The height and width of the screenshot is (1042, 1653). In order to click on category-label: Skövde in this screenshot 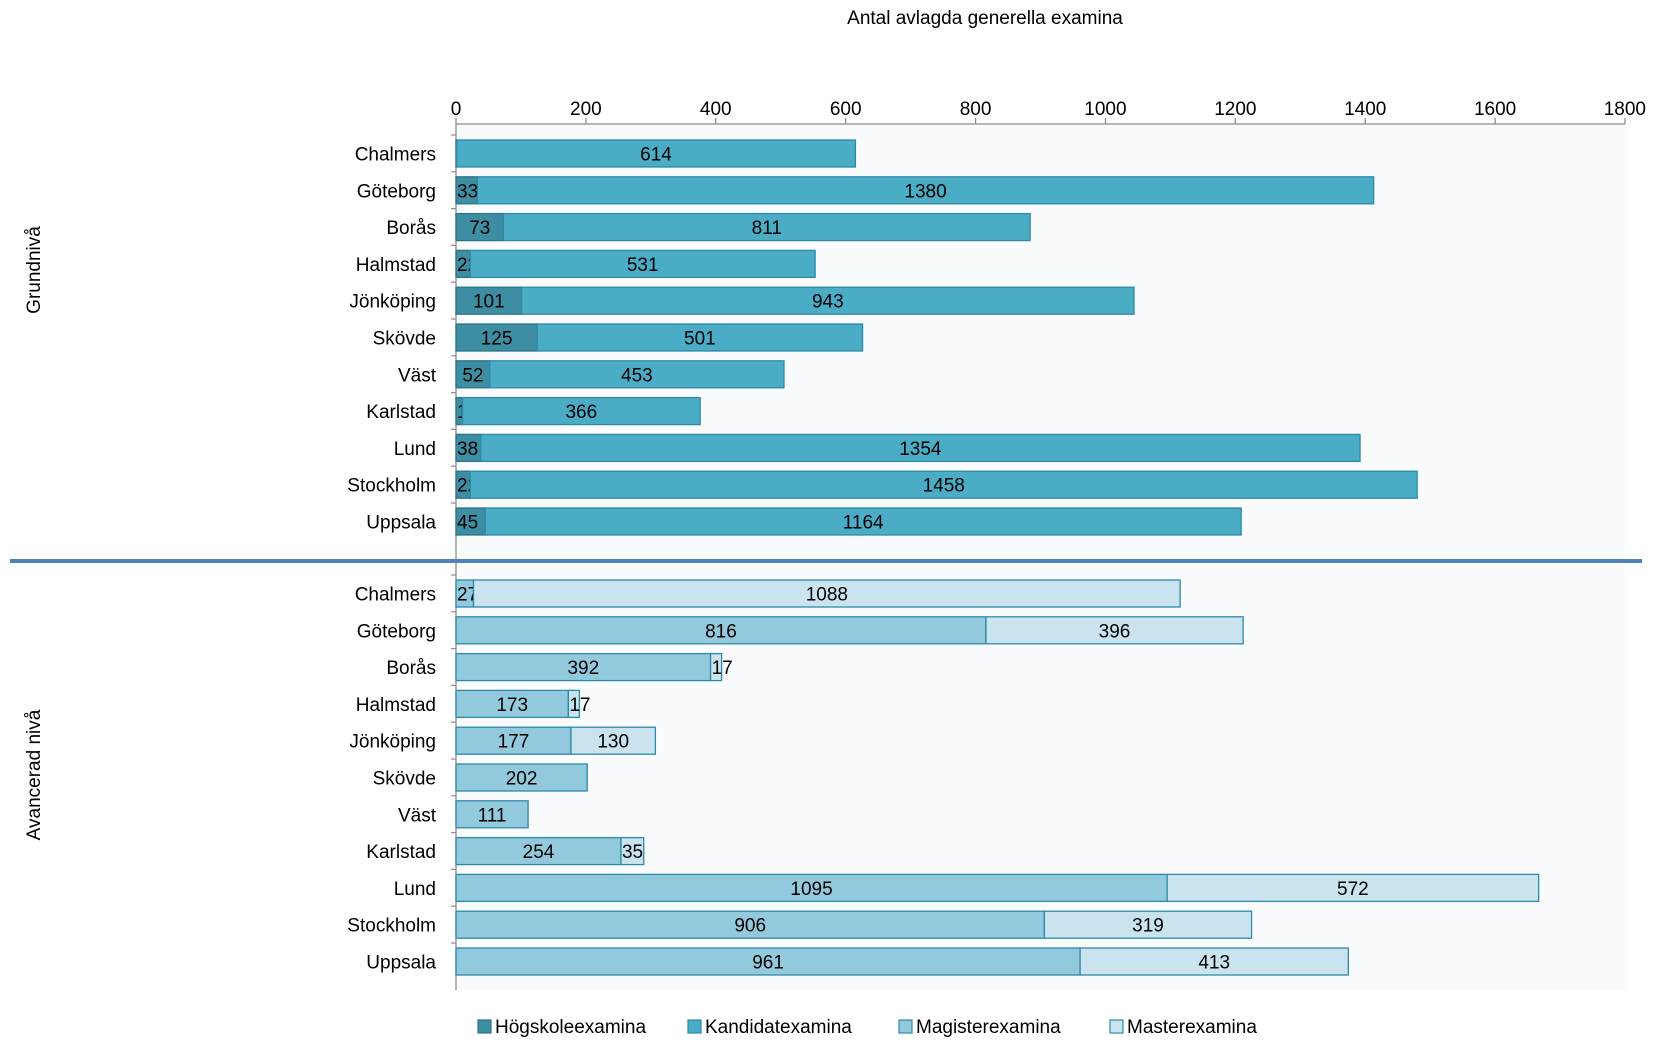, I will do `click(404, 779)`.